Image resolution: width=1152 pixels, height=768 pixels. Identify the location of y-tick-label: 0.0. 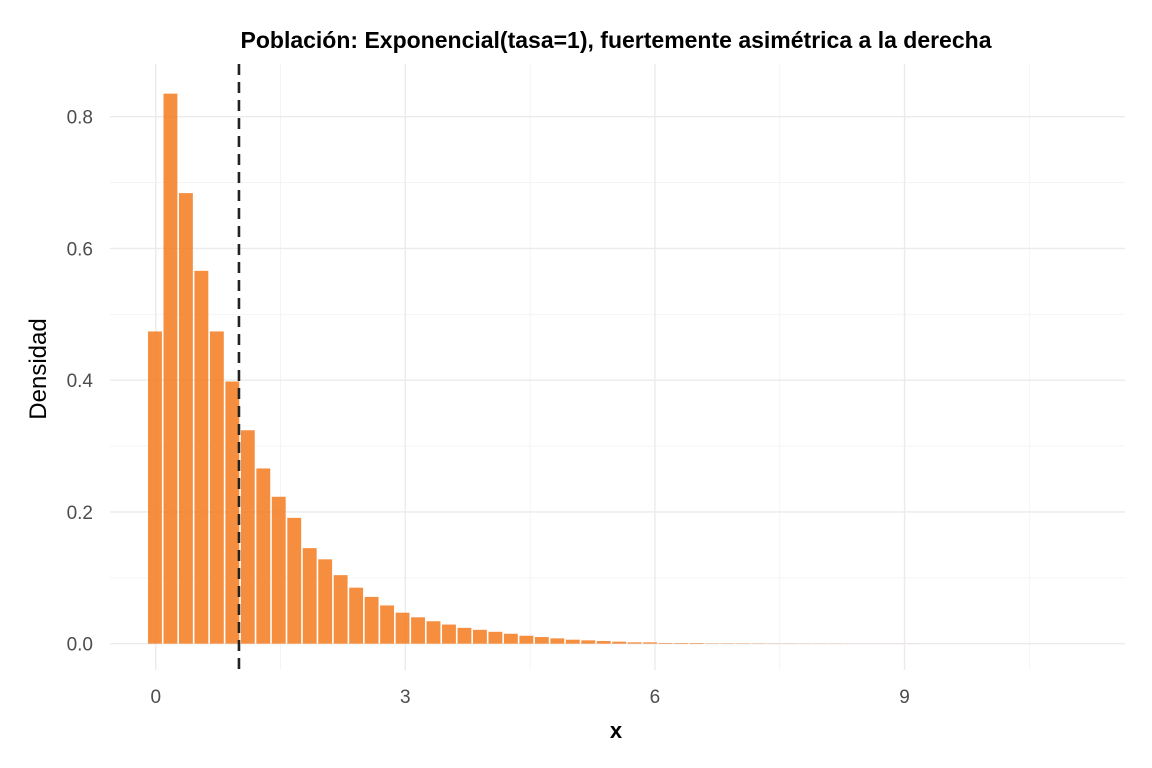
(80, 645).